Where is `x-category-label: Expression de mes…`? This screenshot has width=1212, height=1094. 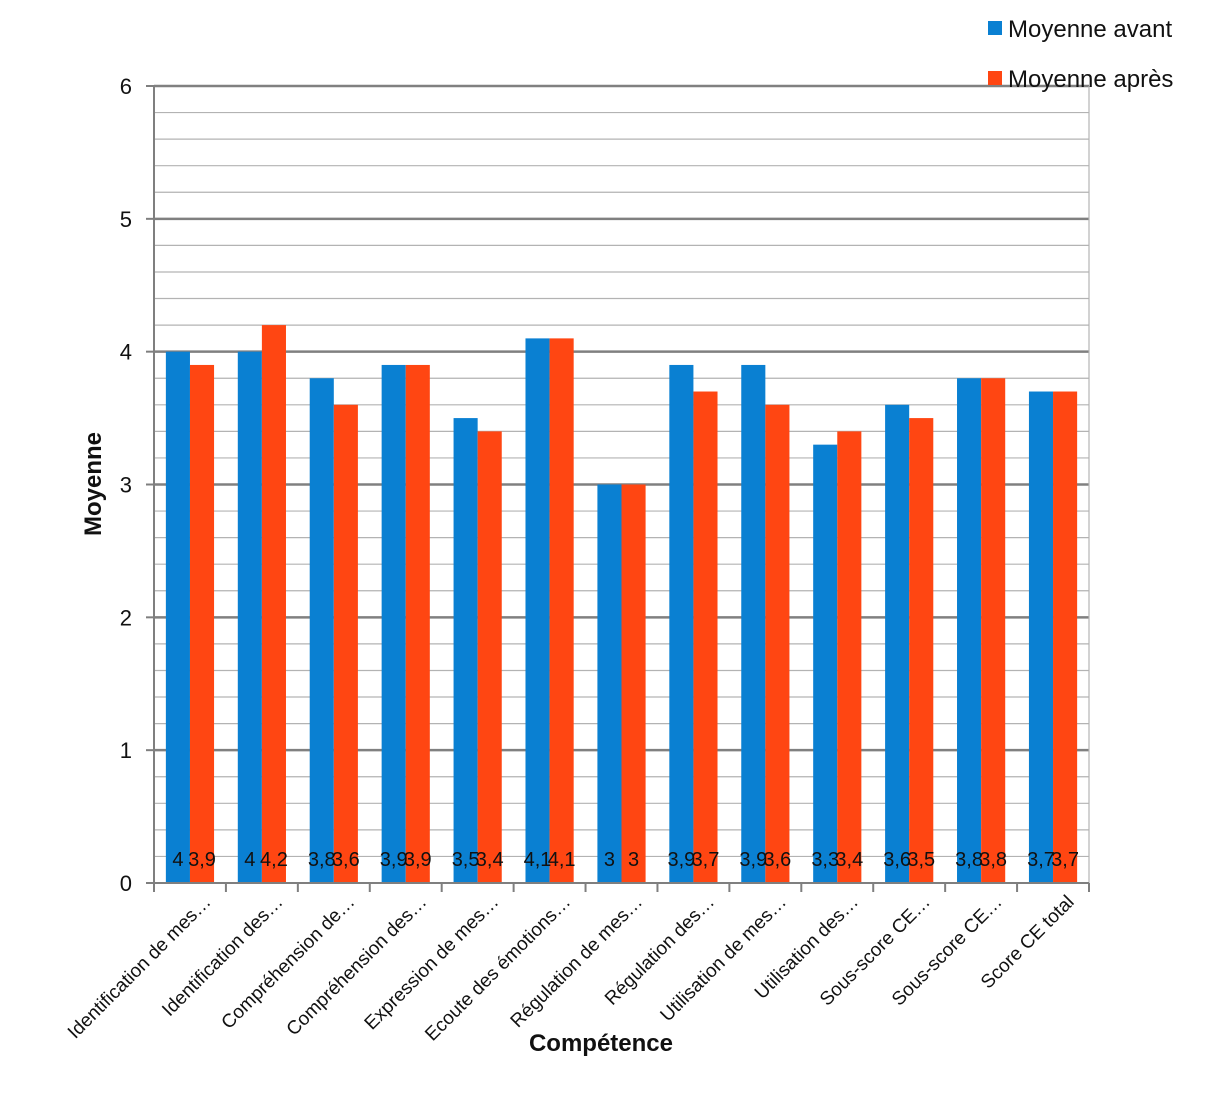
x-category-label: Expression de mes… is located at coordinates (432, 963).